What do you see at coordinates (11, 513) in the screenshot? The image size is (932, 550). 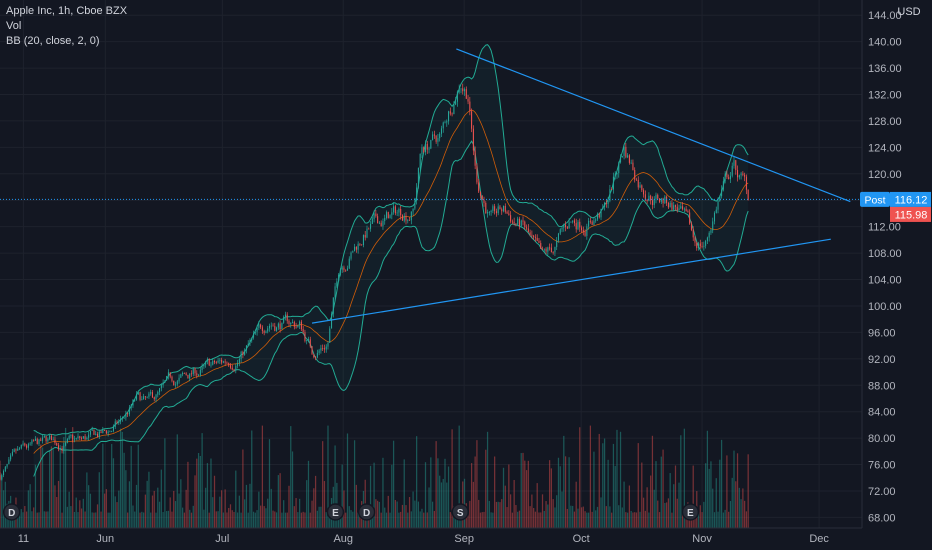 I see `event-marker-letter: D` at bounding box center [11, 513].